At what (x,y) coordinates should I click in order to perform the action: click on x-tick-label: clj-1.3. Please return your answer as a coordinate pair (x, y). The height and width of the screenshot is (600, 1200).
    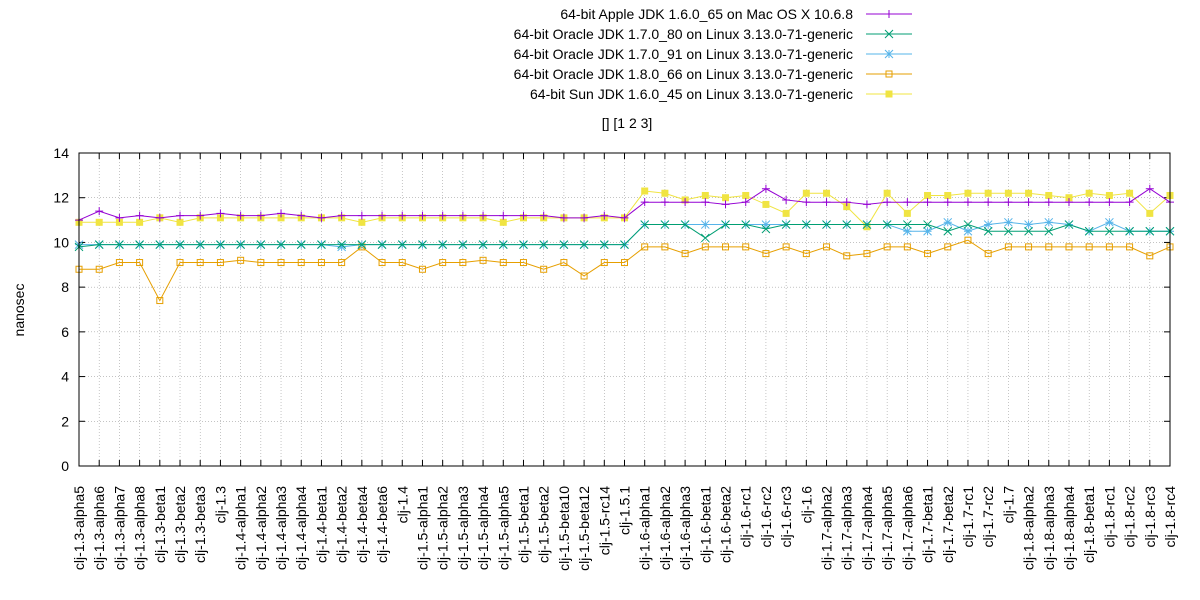
    Looking at the image, I should click on (220, 505).